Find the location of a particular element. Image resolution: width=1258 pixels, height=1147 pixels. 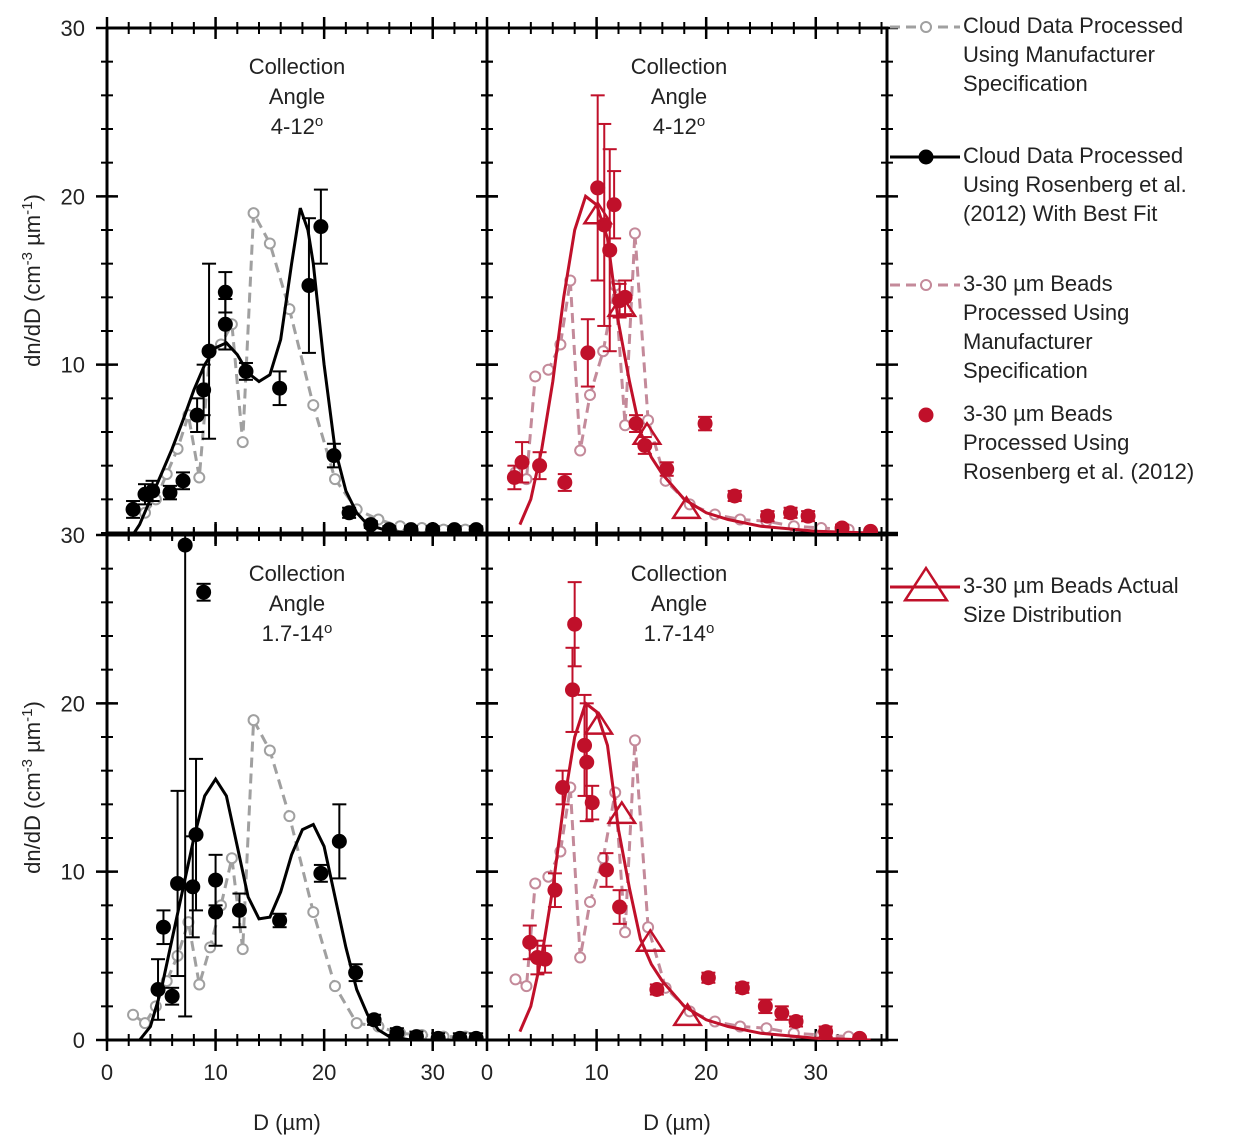

annotation-text: Collection Angle 4-12 is located at coordinates (679, 96).